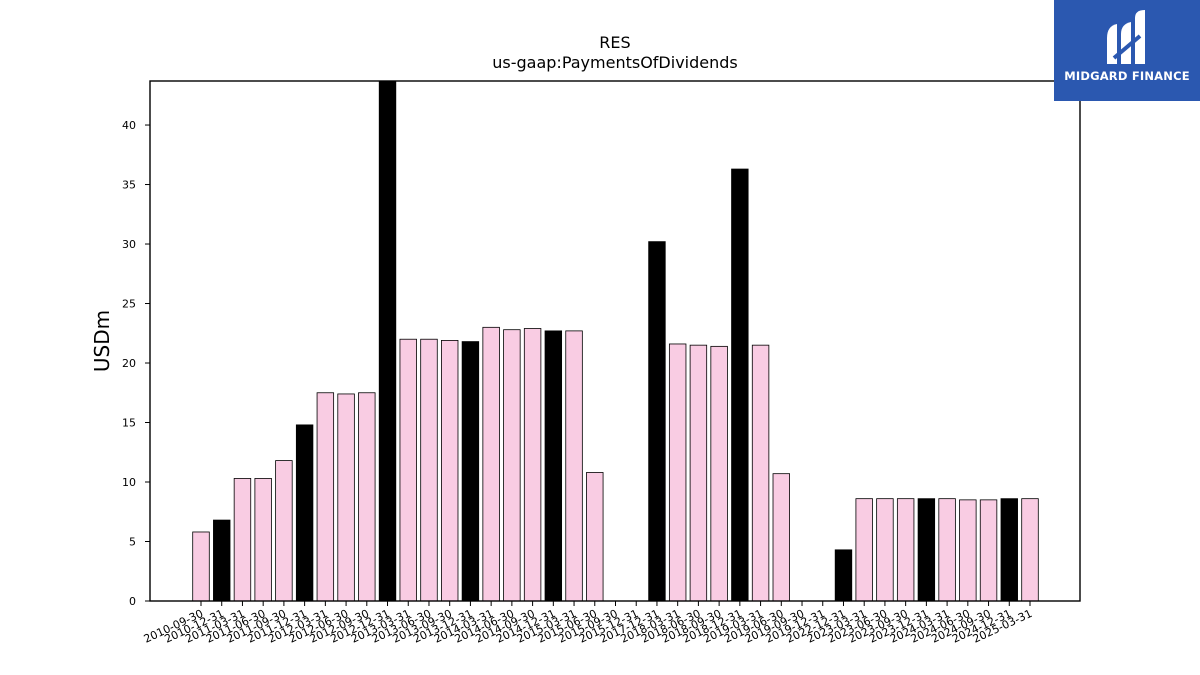  Describe the element at coordinates (129, 423) in the screenshot. I see `y-tick-label: 15` at that location.